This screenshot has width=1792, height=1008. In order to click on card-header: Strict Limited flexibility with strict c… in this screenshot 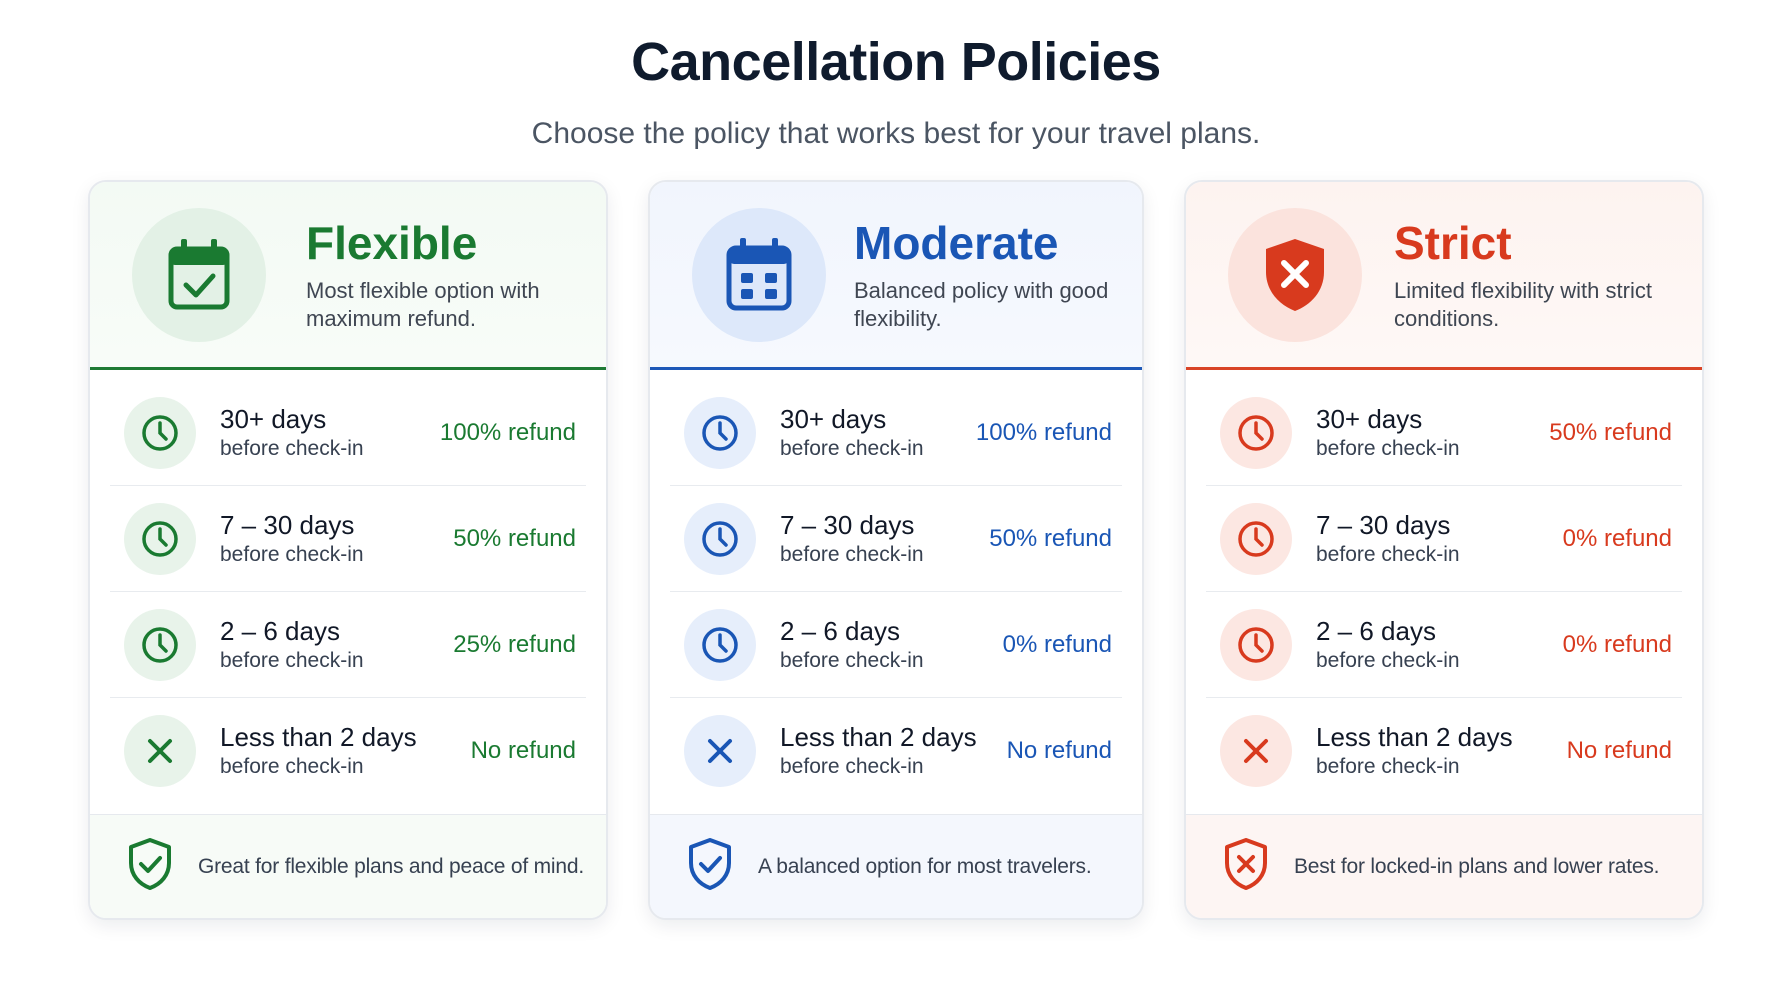, I will do `click(1444, 276)`.